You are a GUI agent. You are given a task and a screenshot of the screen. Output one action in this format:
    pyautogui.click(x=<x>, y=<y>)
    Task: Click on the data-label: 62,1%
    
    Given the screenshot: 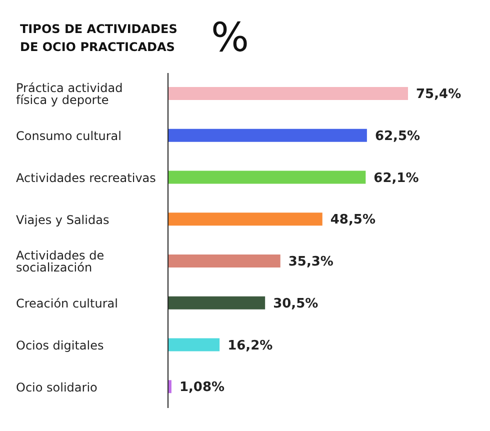 What is the action you would take?
    pyautogui.click(x=396, y=178)
    